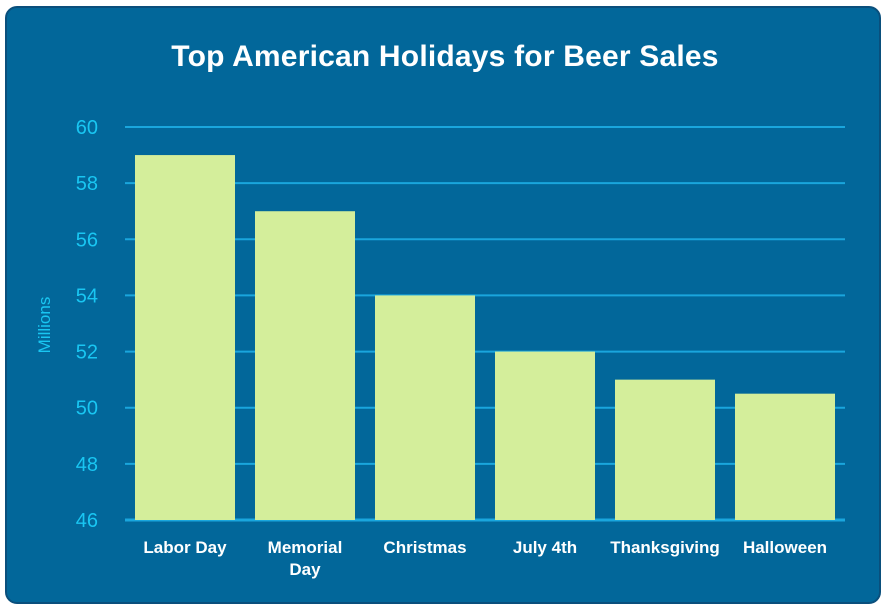  I want to click on x-tick-label: Labor Day, so click(185, 547).